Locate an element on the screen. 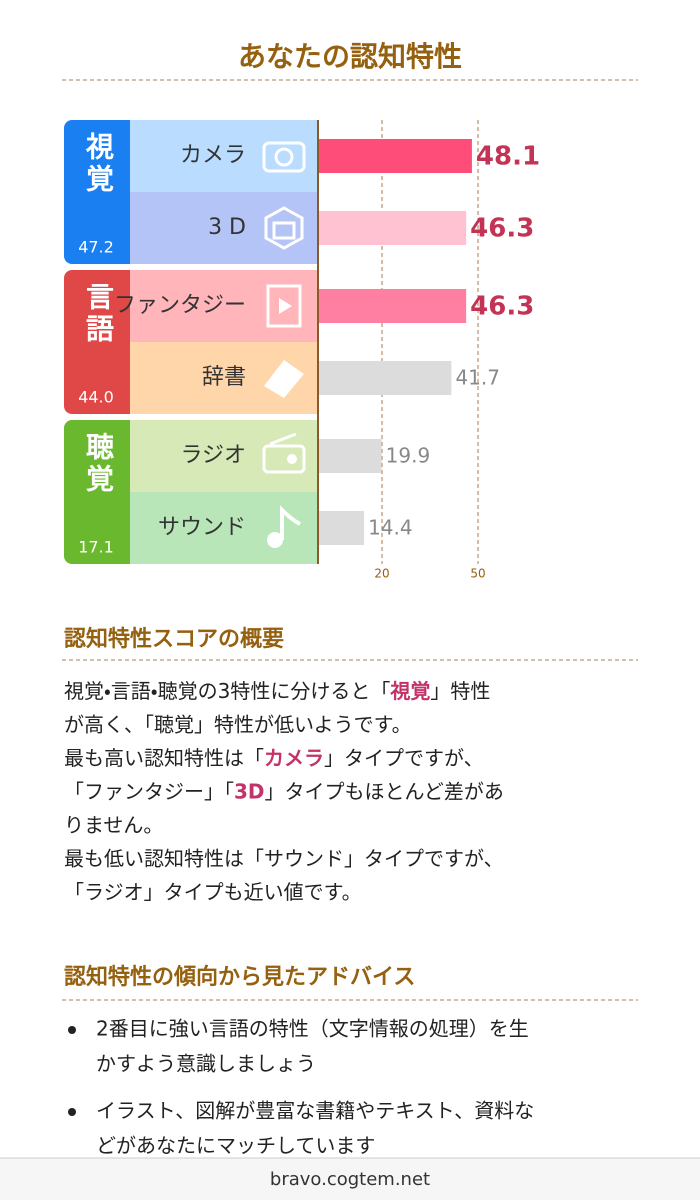  text-run: 」タイプですが、 is located at coordinates (404, 758).